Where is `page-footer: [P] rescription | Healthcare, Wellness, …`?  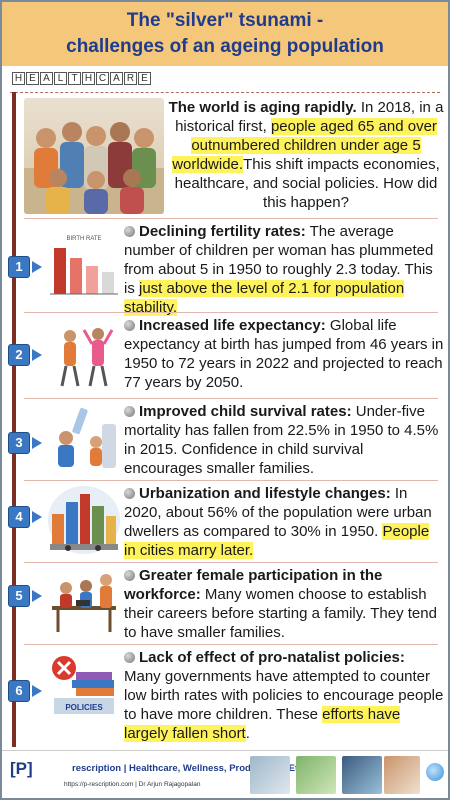 page-footer: [P] rescription | Healthcare, Wellness, … is located at coordinates (225, 774).